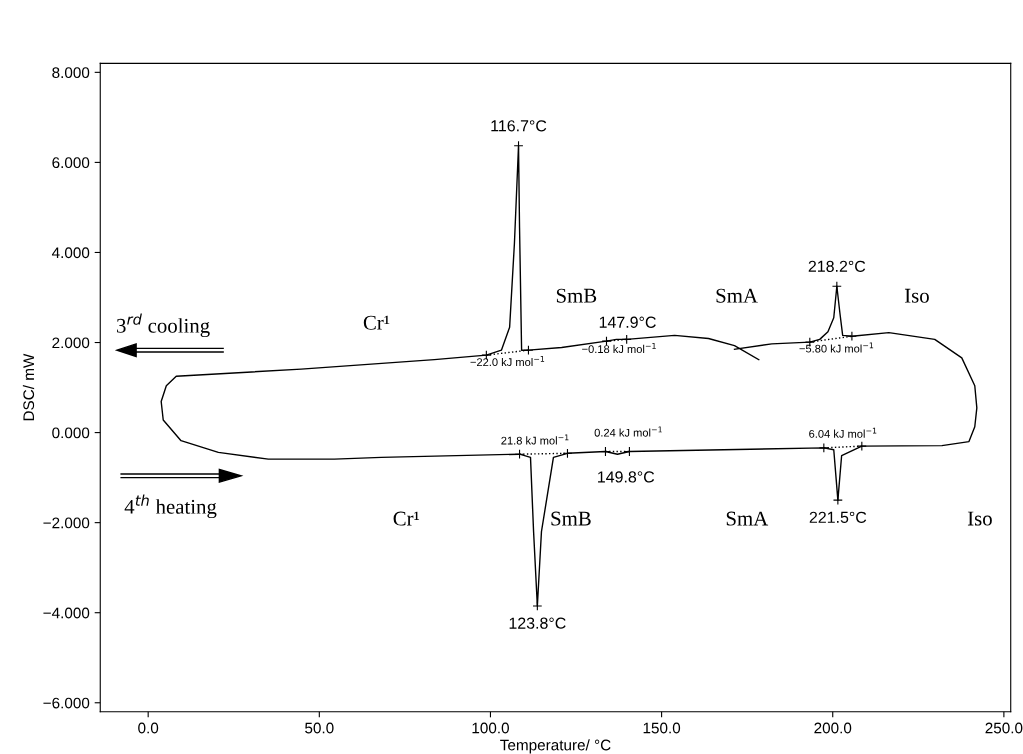 The image size is (1023, 754). I want to click on annotation: 147.9°C, so click(627, 322).